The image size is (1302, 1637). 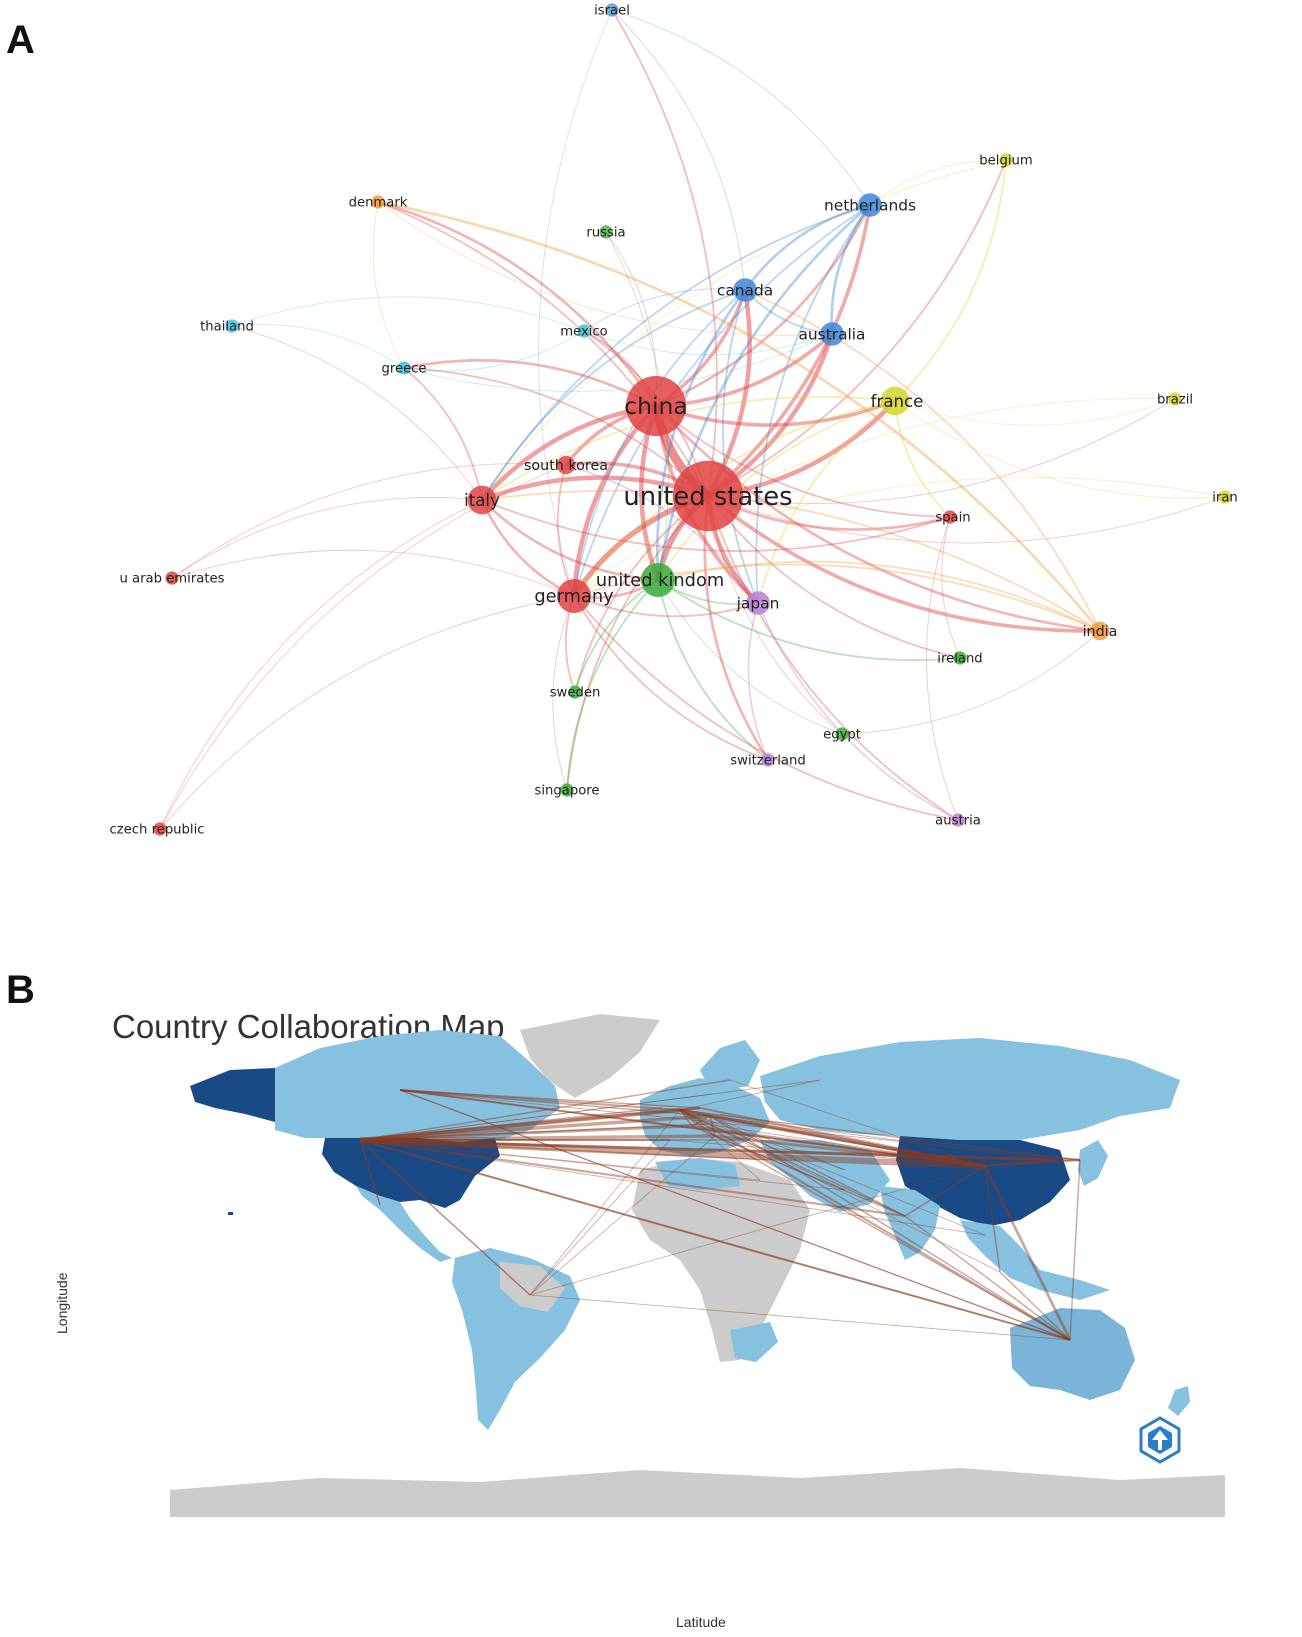 I want to click on label-austria: austria, so click(x=958, y=821).